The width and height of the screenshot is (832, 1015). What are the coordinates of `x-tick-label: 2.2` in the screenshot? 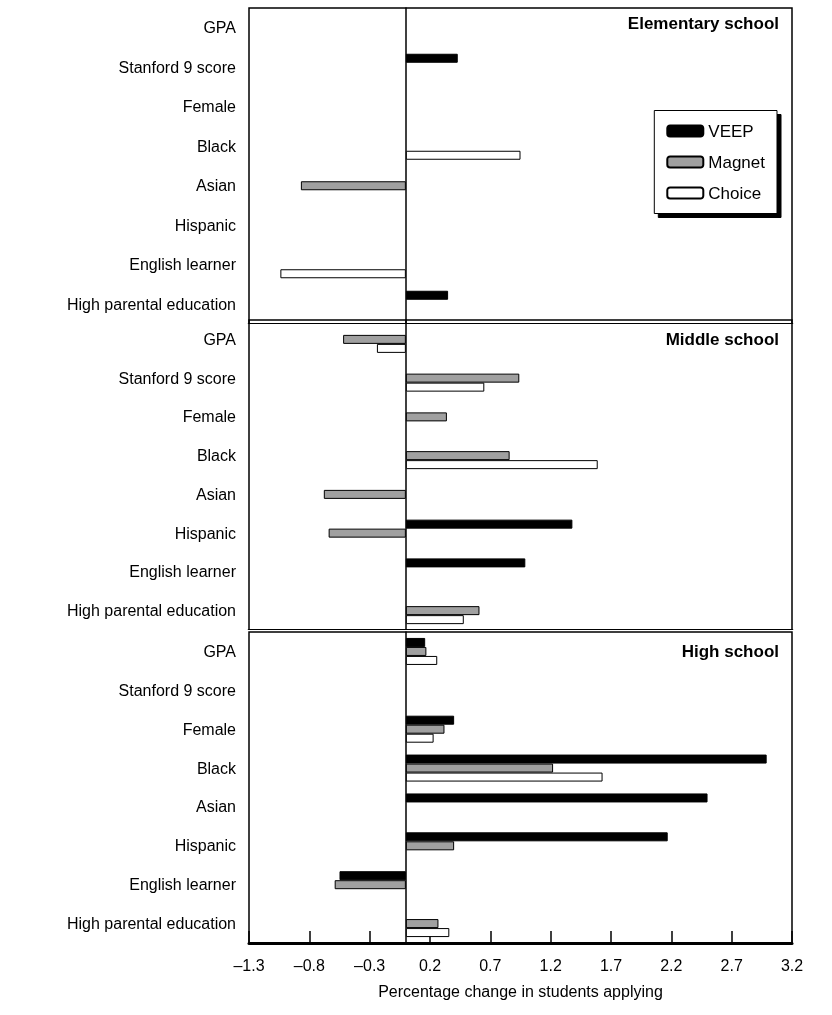 It's located at (671, 965).